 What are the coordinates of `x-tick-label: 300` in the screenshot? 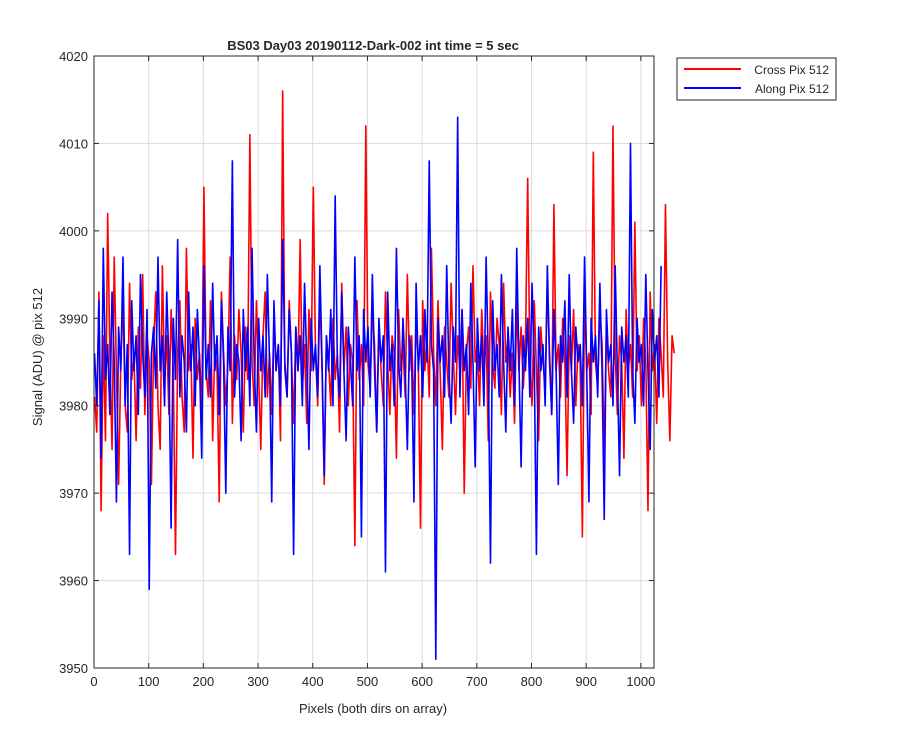 It's located at (258, 681).